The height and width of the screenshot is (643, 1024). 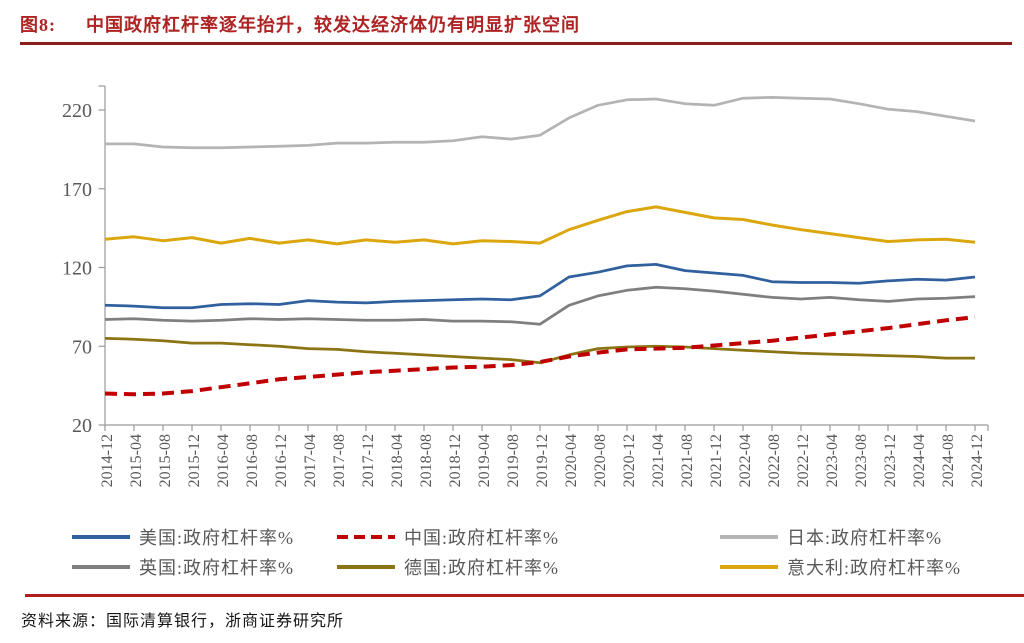 I want to click on legend-label: 英国:政府杠杆率%, so click(x=216, y=568).